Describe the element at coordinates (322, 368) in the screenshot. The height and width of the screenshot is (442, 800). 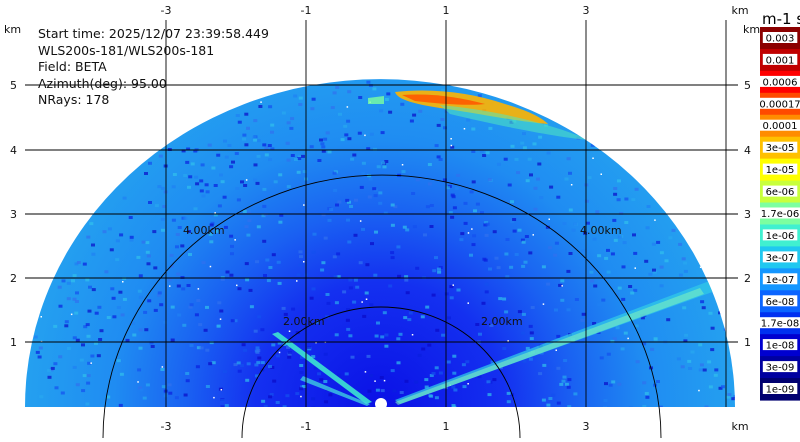
I see `beam-left-upper` at that location.